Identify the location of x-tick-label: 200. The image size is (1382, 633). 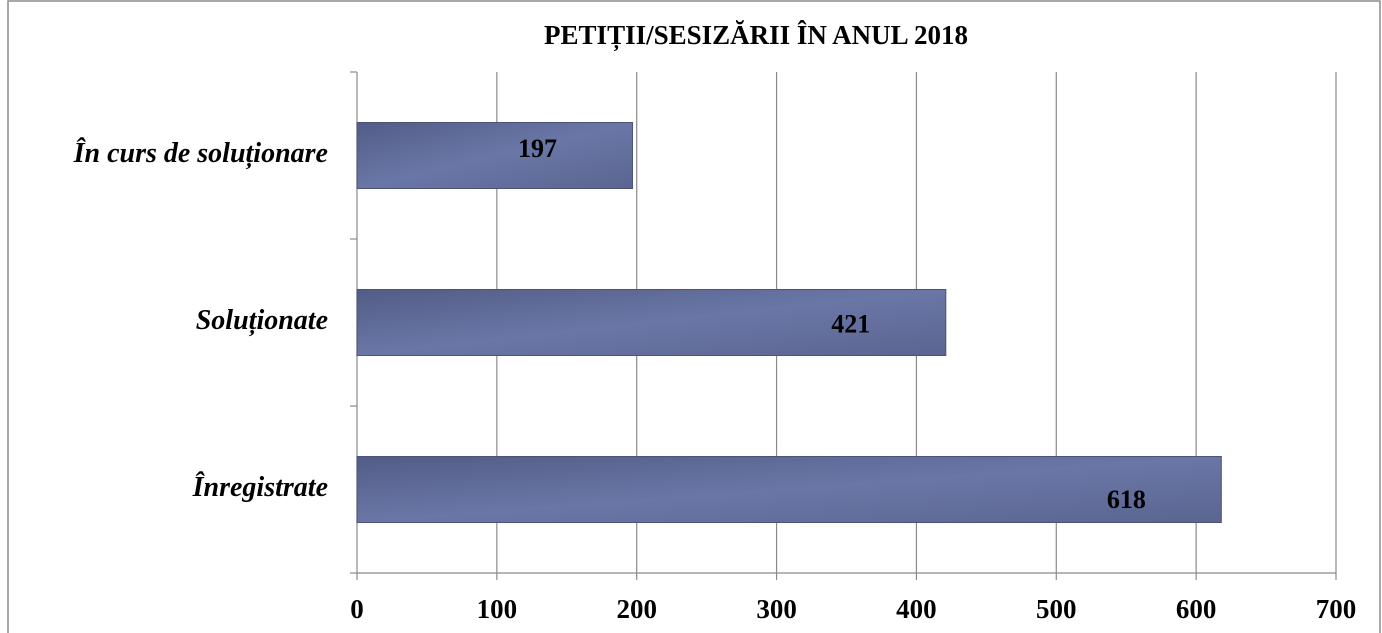
(636, 609).